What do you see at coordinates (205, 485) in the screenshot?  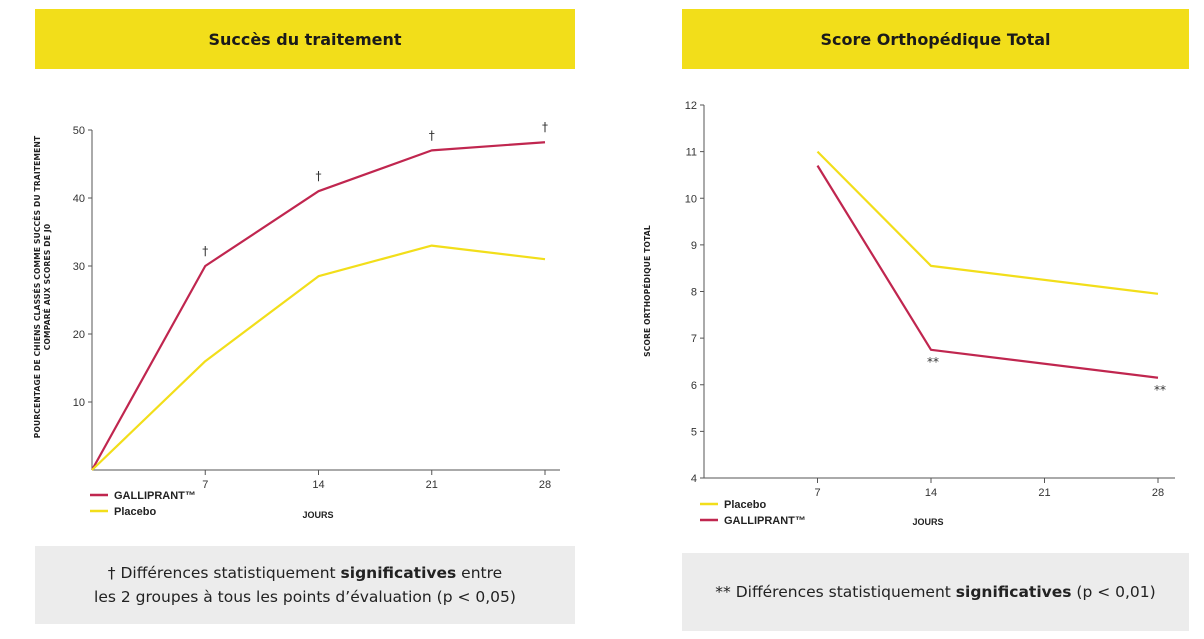 I see `chart1-x-tick-label: 7` at bounding box center [205, 485].